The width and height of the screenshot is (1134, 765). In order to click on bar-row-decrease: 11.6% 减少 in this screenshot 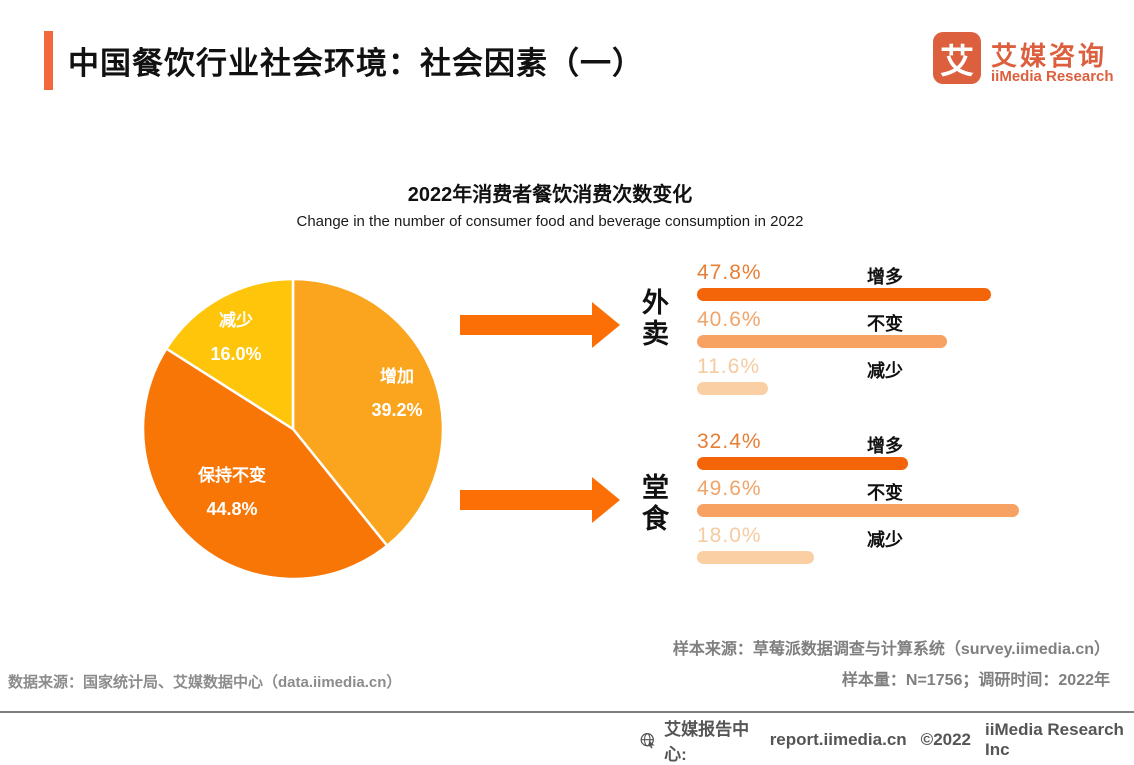, I will do `click(912, 379)`.